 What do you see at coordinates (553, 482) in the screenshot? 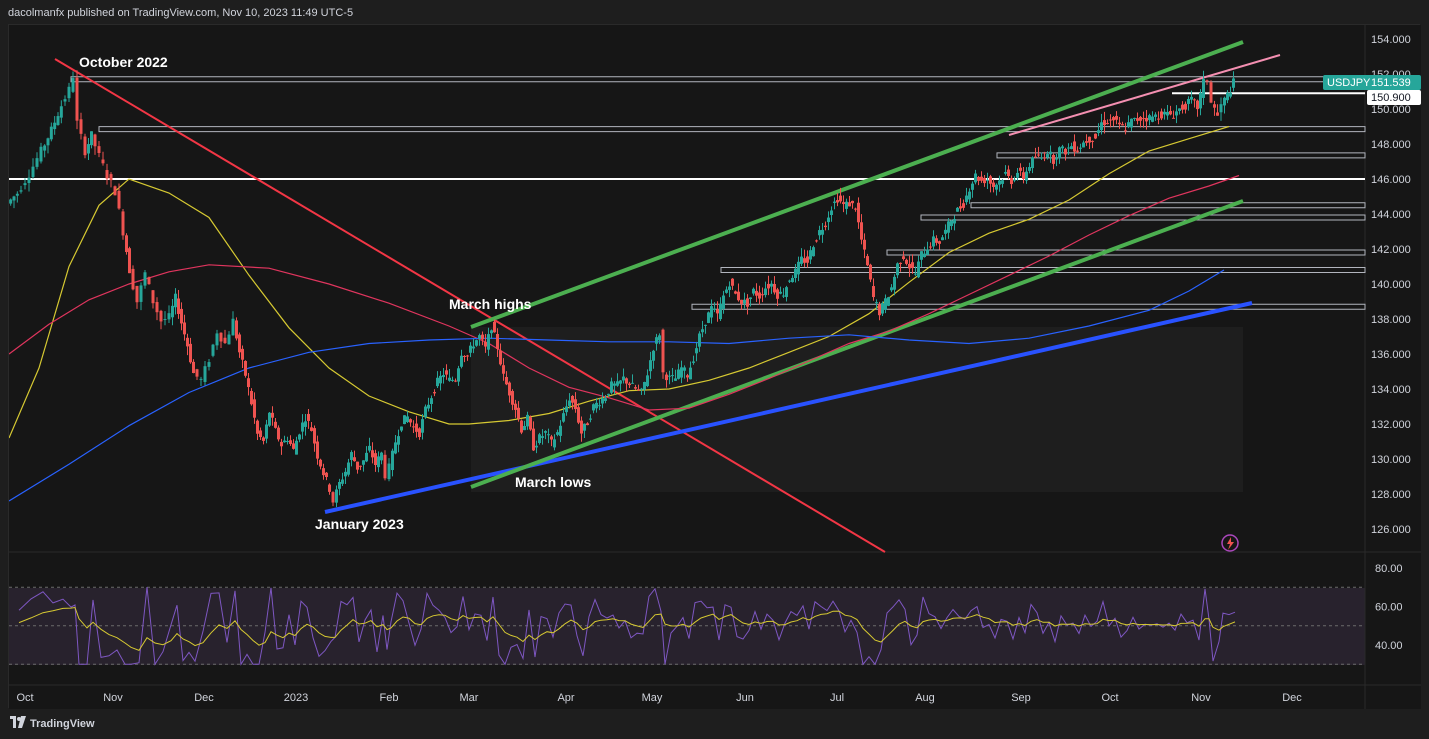
I see `annotation-march-lows: March lows` at bounding box center [553, 482].